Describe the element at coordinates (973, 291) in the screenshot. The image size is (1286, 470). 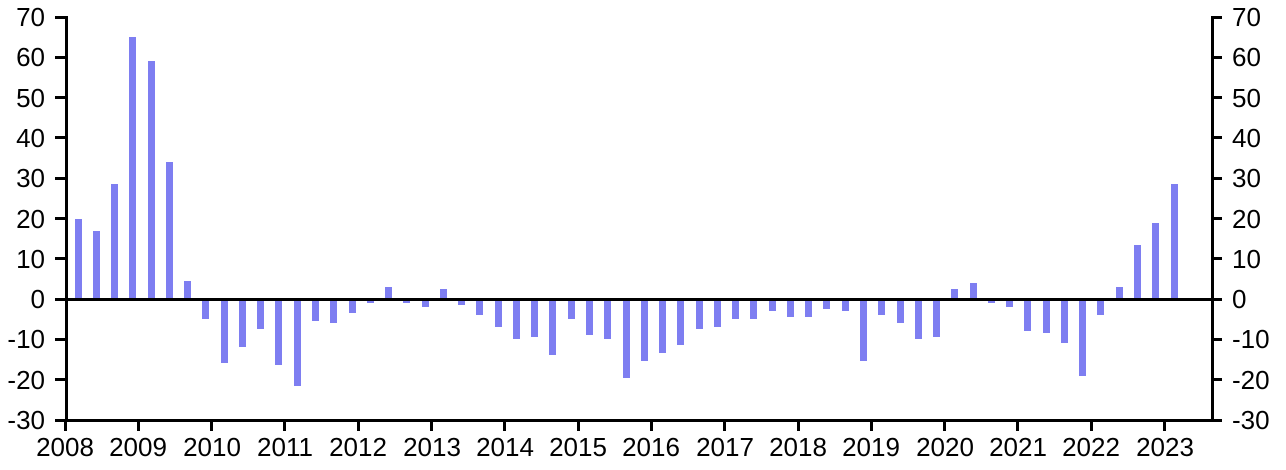
I see `bar-2020-q2` at that location.